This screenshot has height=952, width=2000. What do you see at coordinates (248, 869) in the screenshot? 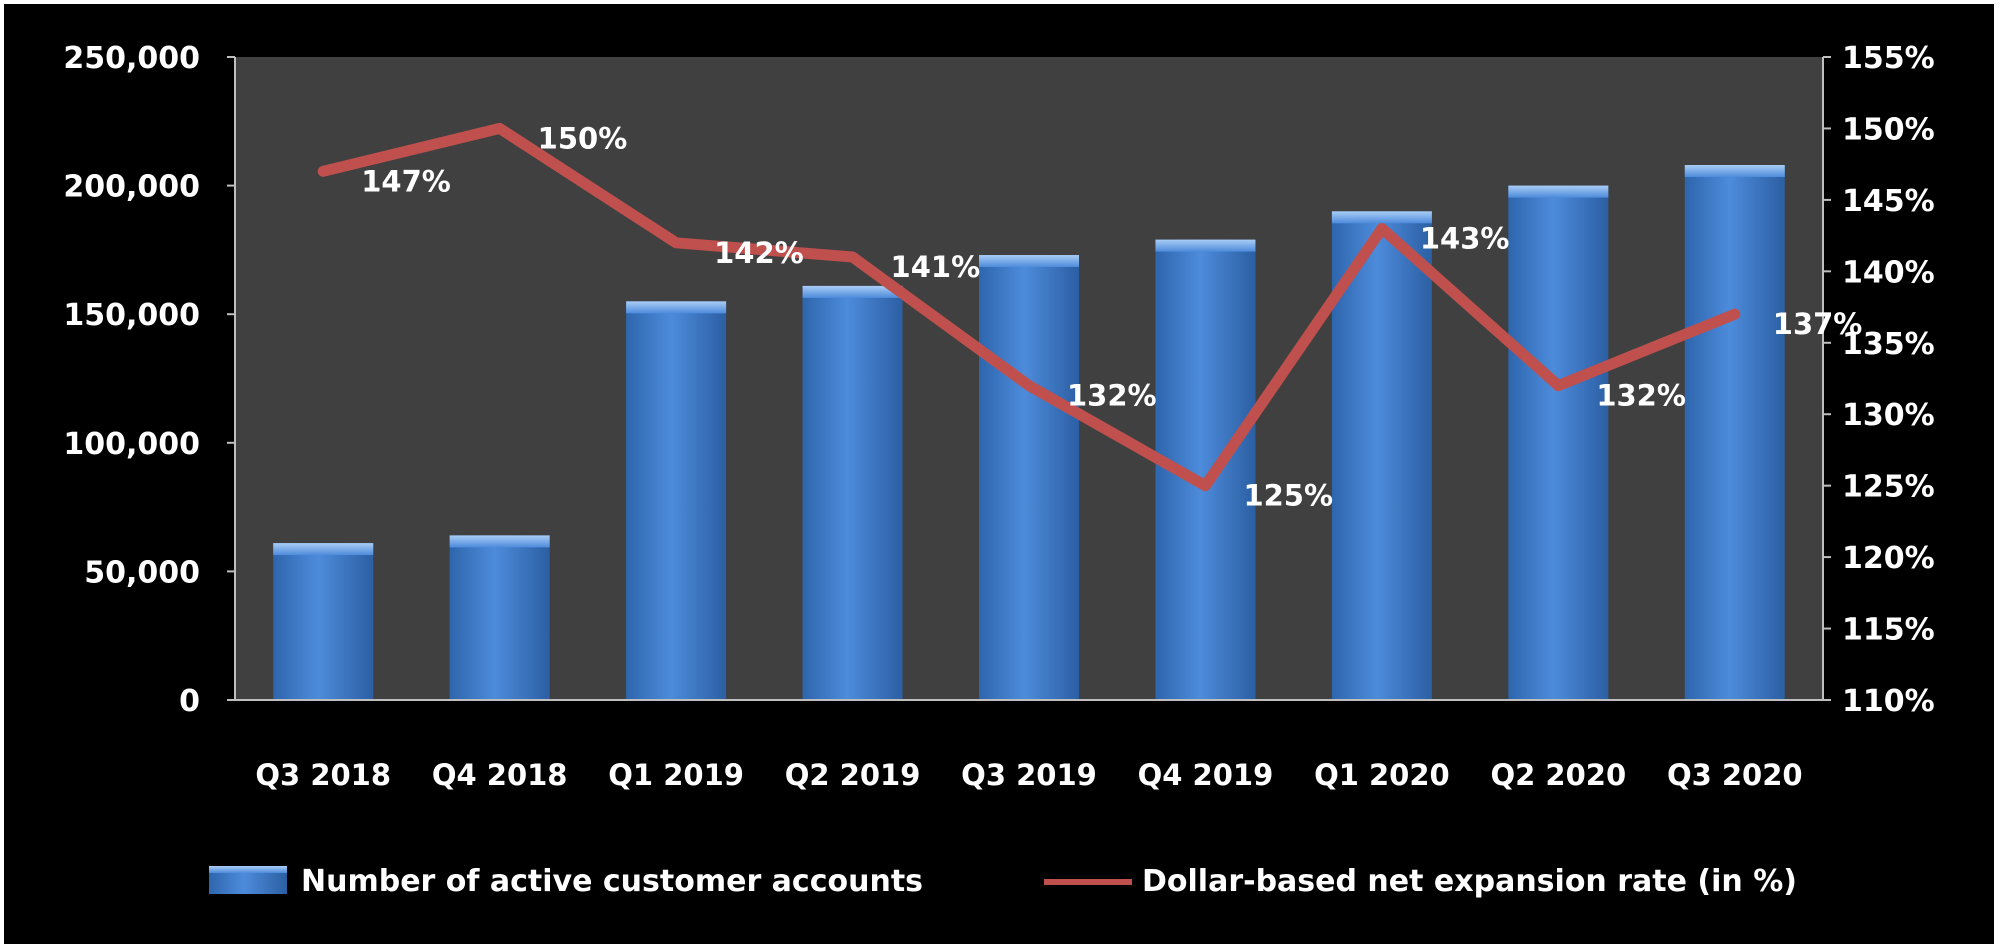
I see `legend-bar-swatch-cap` at bounding box center [248, 869].